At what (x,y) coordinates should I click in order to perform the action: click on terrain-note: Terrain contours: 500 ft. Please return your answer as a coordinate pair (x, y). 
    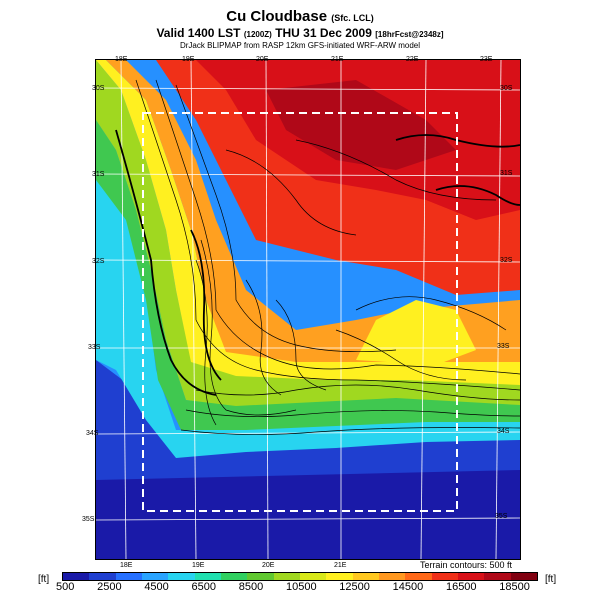
    Looking at the image, I should click on (465, 565).